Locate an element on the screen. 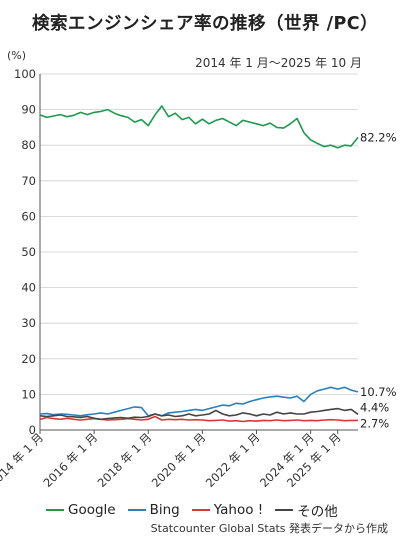 The width and height of the screenshot is (400, 540). y-tick-label: 30 is located at coordinates (28, 323).